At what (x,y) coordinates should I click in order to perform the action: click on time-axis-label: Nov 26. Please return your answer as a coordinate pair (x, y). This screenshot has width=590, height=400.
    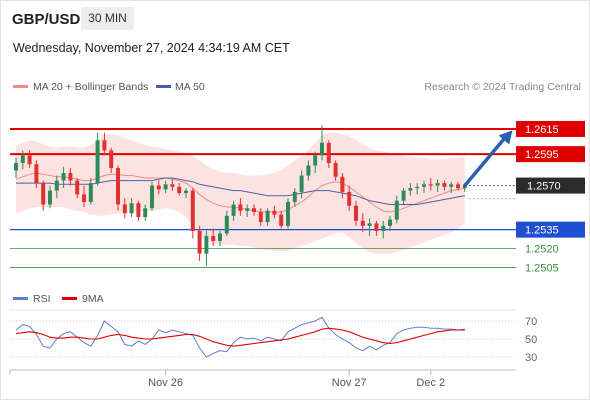
    Looking at the image, I should click on (165, 383).